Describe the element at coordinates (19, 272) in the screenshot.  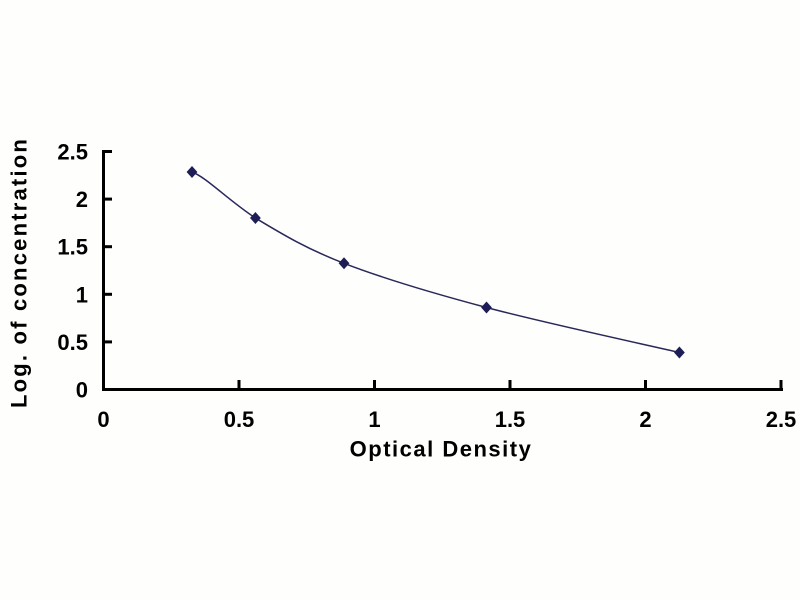
I see `svg-text: Log. of concentration` at that location.